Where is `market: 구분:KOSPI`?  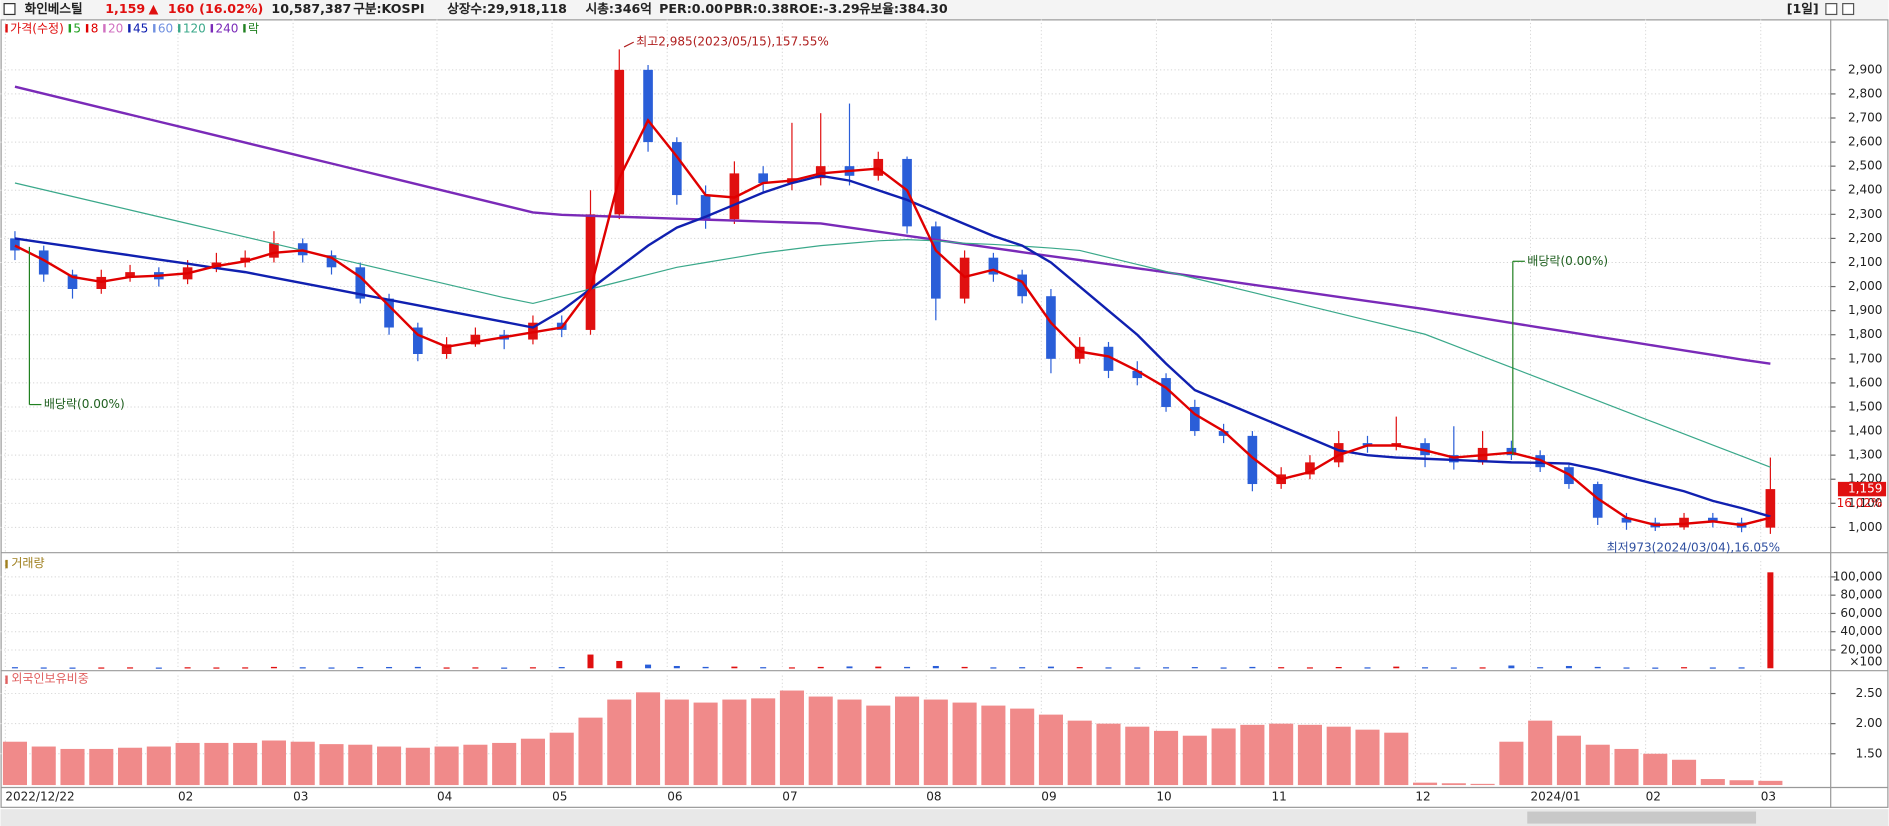
market: 구분:KOSPI is located at coordinates (388, 8).